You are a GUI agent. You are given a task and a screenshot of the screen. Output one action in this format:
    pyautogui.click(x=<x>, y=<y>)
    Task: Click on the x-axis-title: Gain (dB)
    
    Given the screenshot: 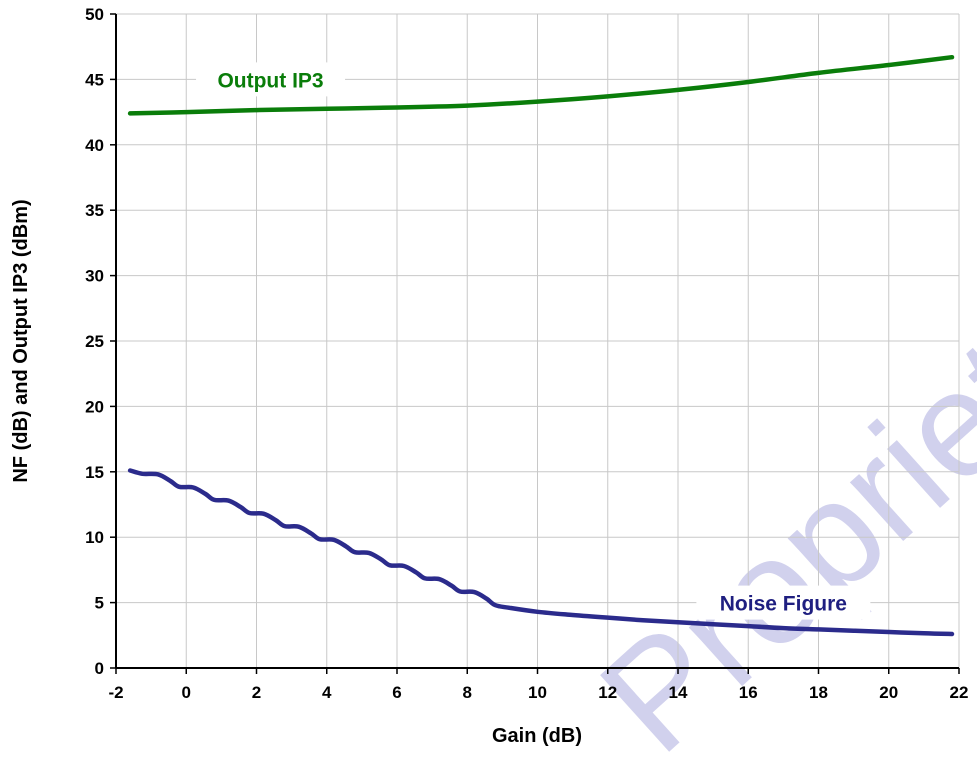 What is the action you would take?
    pyautogui.click(x=537, y=736)
    